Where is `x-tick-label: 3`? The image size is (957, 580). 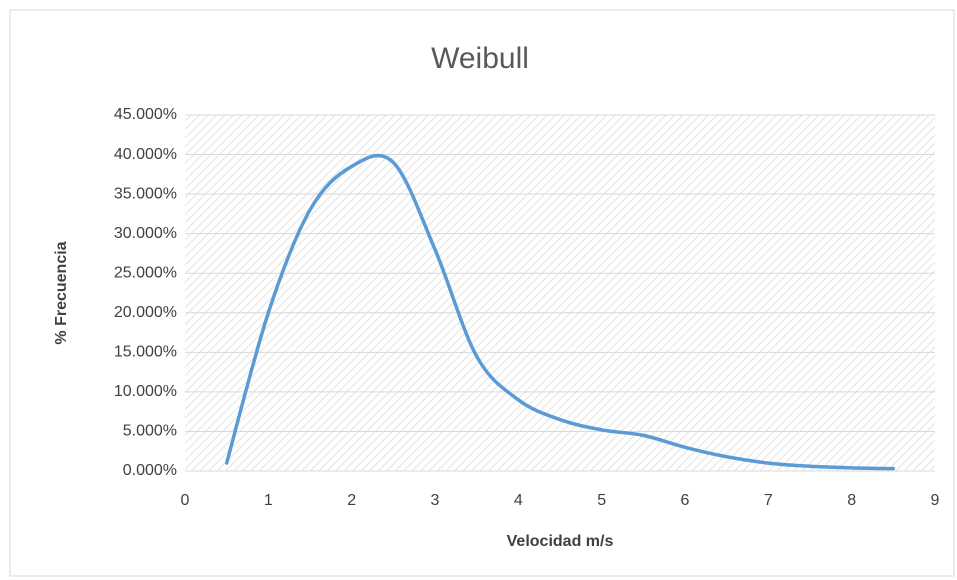 x-tick-label: 3 is located at coordinates (435, 500).